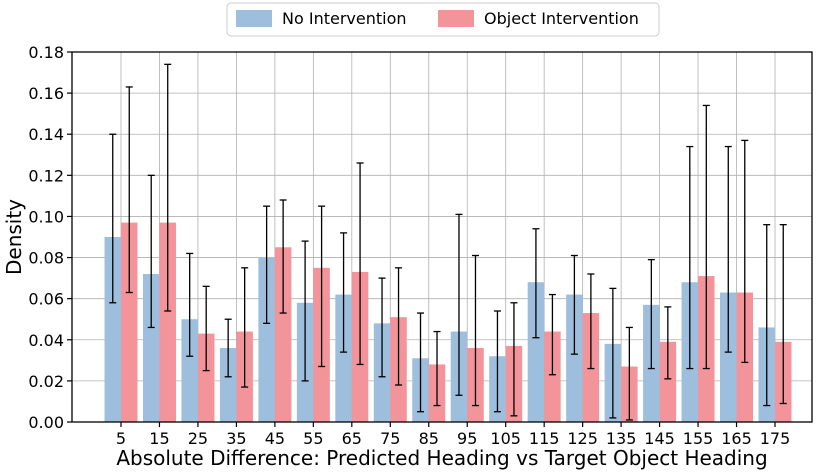 The image size is (822, 473). Describe the element at coordinates (254, 18) in the screenshot. I see `legend-swatch-no-intervention` at that location.